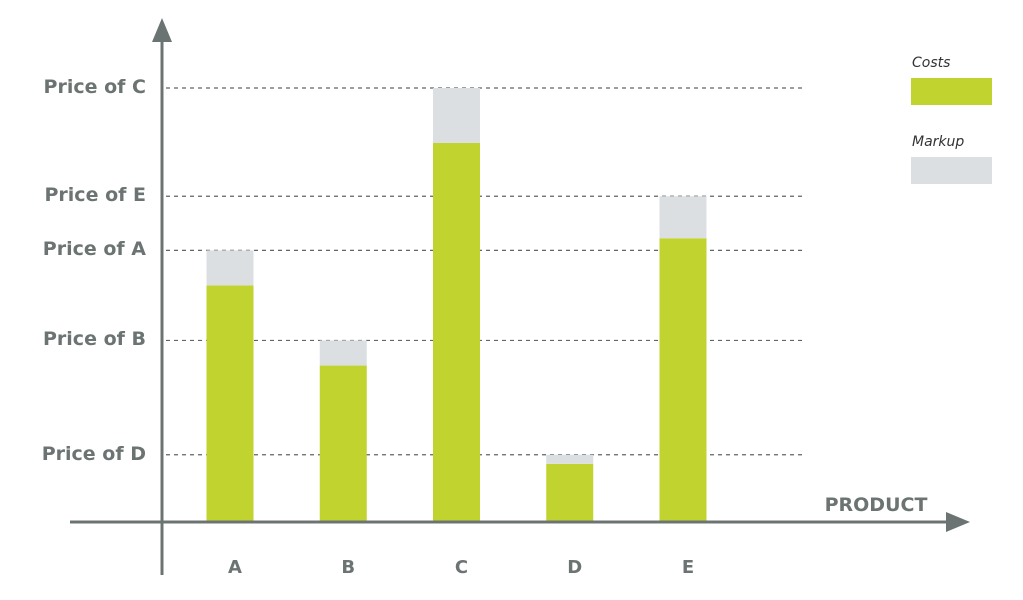  What do you see at coordinates (683, 379) in the screenshot?
I see `bar-e-costs` at bounding box center [683, 379].